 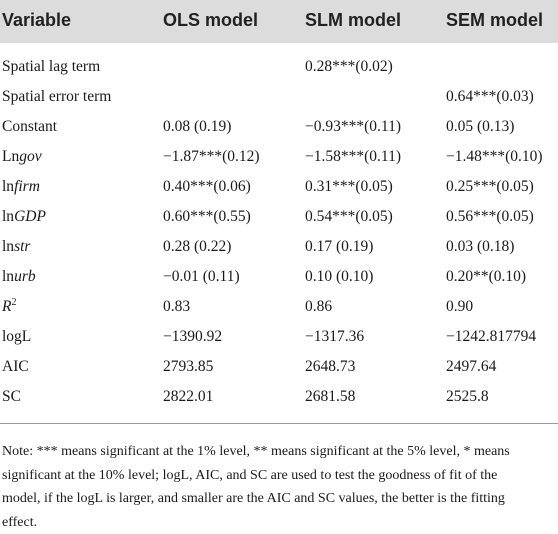 I want to click on row-label: SC, so click(x=11, y=397).